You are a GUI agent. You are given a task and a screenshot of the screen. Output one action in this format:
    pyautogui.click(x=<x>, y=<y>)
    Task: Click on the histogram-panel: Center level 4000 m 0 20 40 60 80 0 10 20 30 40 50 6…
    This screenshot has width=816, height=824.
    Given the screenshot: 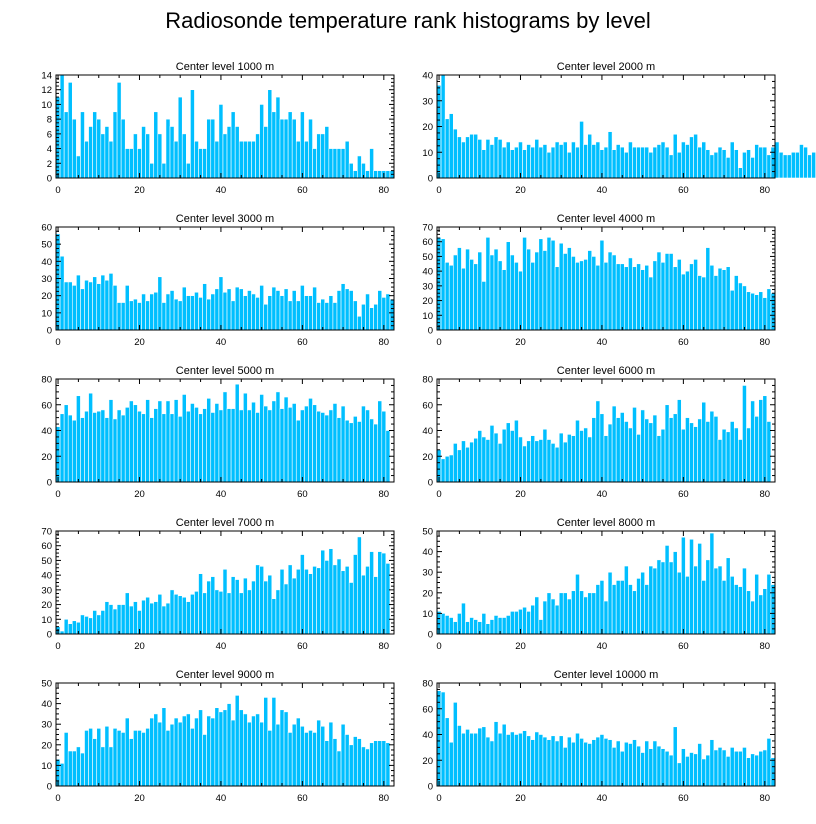 What is the action you would take?
    pyautogui.click(x=599, y=280)
    